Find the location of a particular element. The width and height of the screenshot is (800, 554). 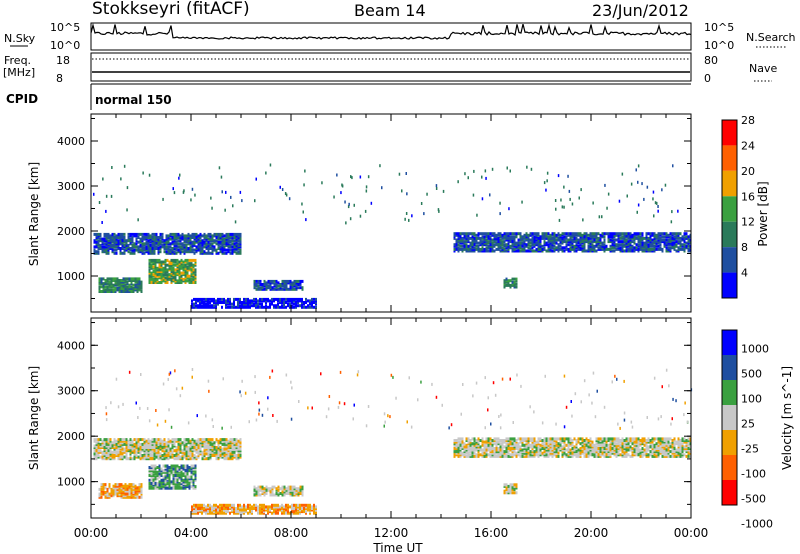

y-tick-label: 3000 is located at coordinates (71, 186).